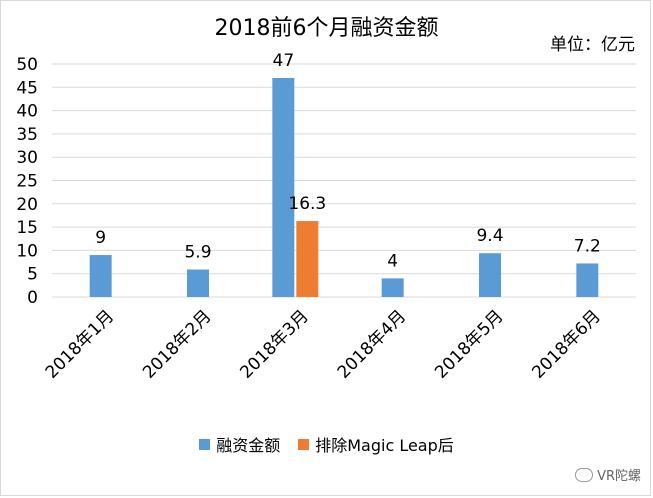 The image size is (653, 498). What do you see at coordinates (284, 61) in the screenshot?
I see `data-label-series-1-3: 47` at bounding box center [284, 61].